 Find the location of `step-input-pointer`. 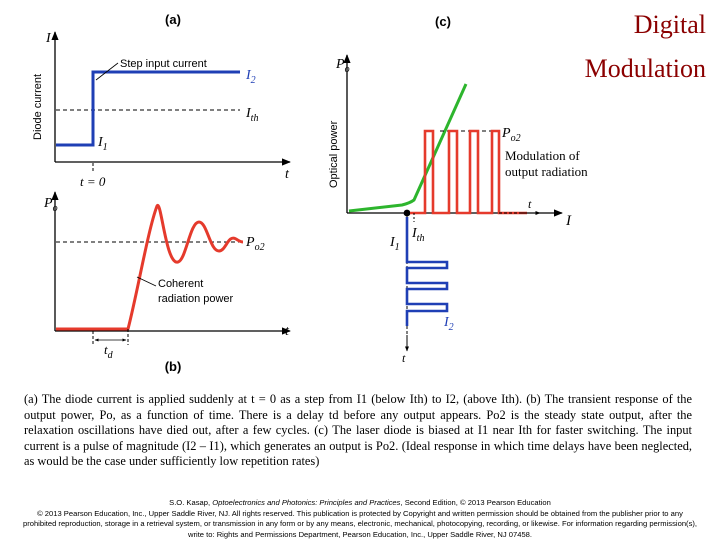

step-input-pointer is located at coordinates (107, 71).